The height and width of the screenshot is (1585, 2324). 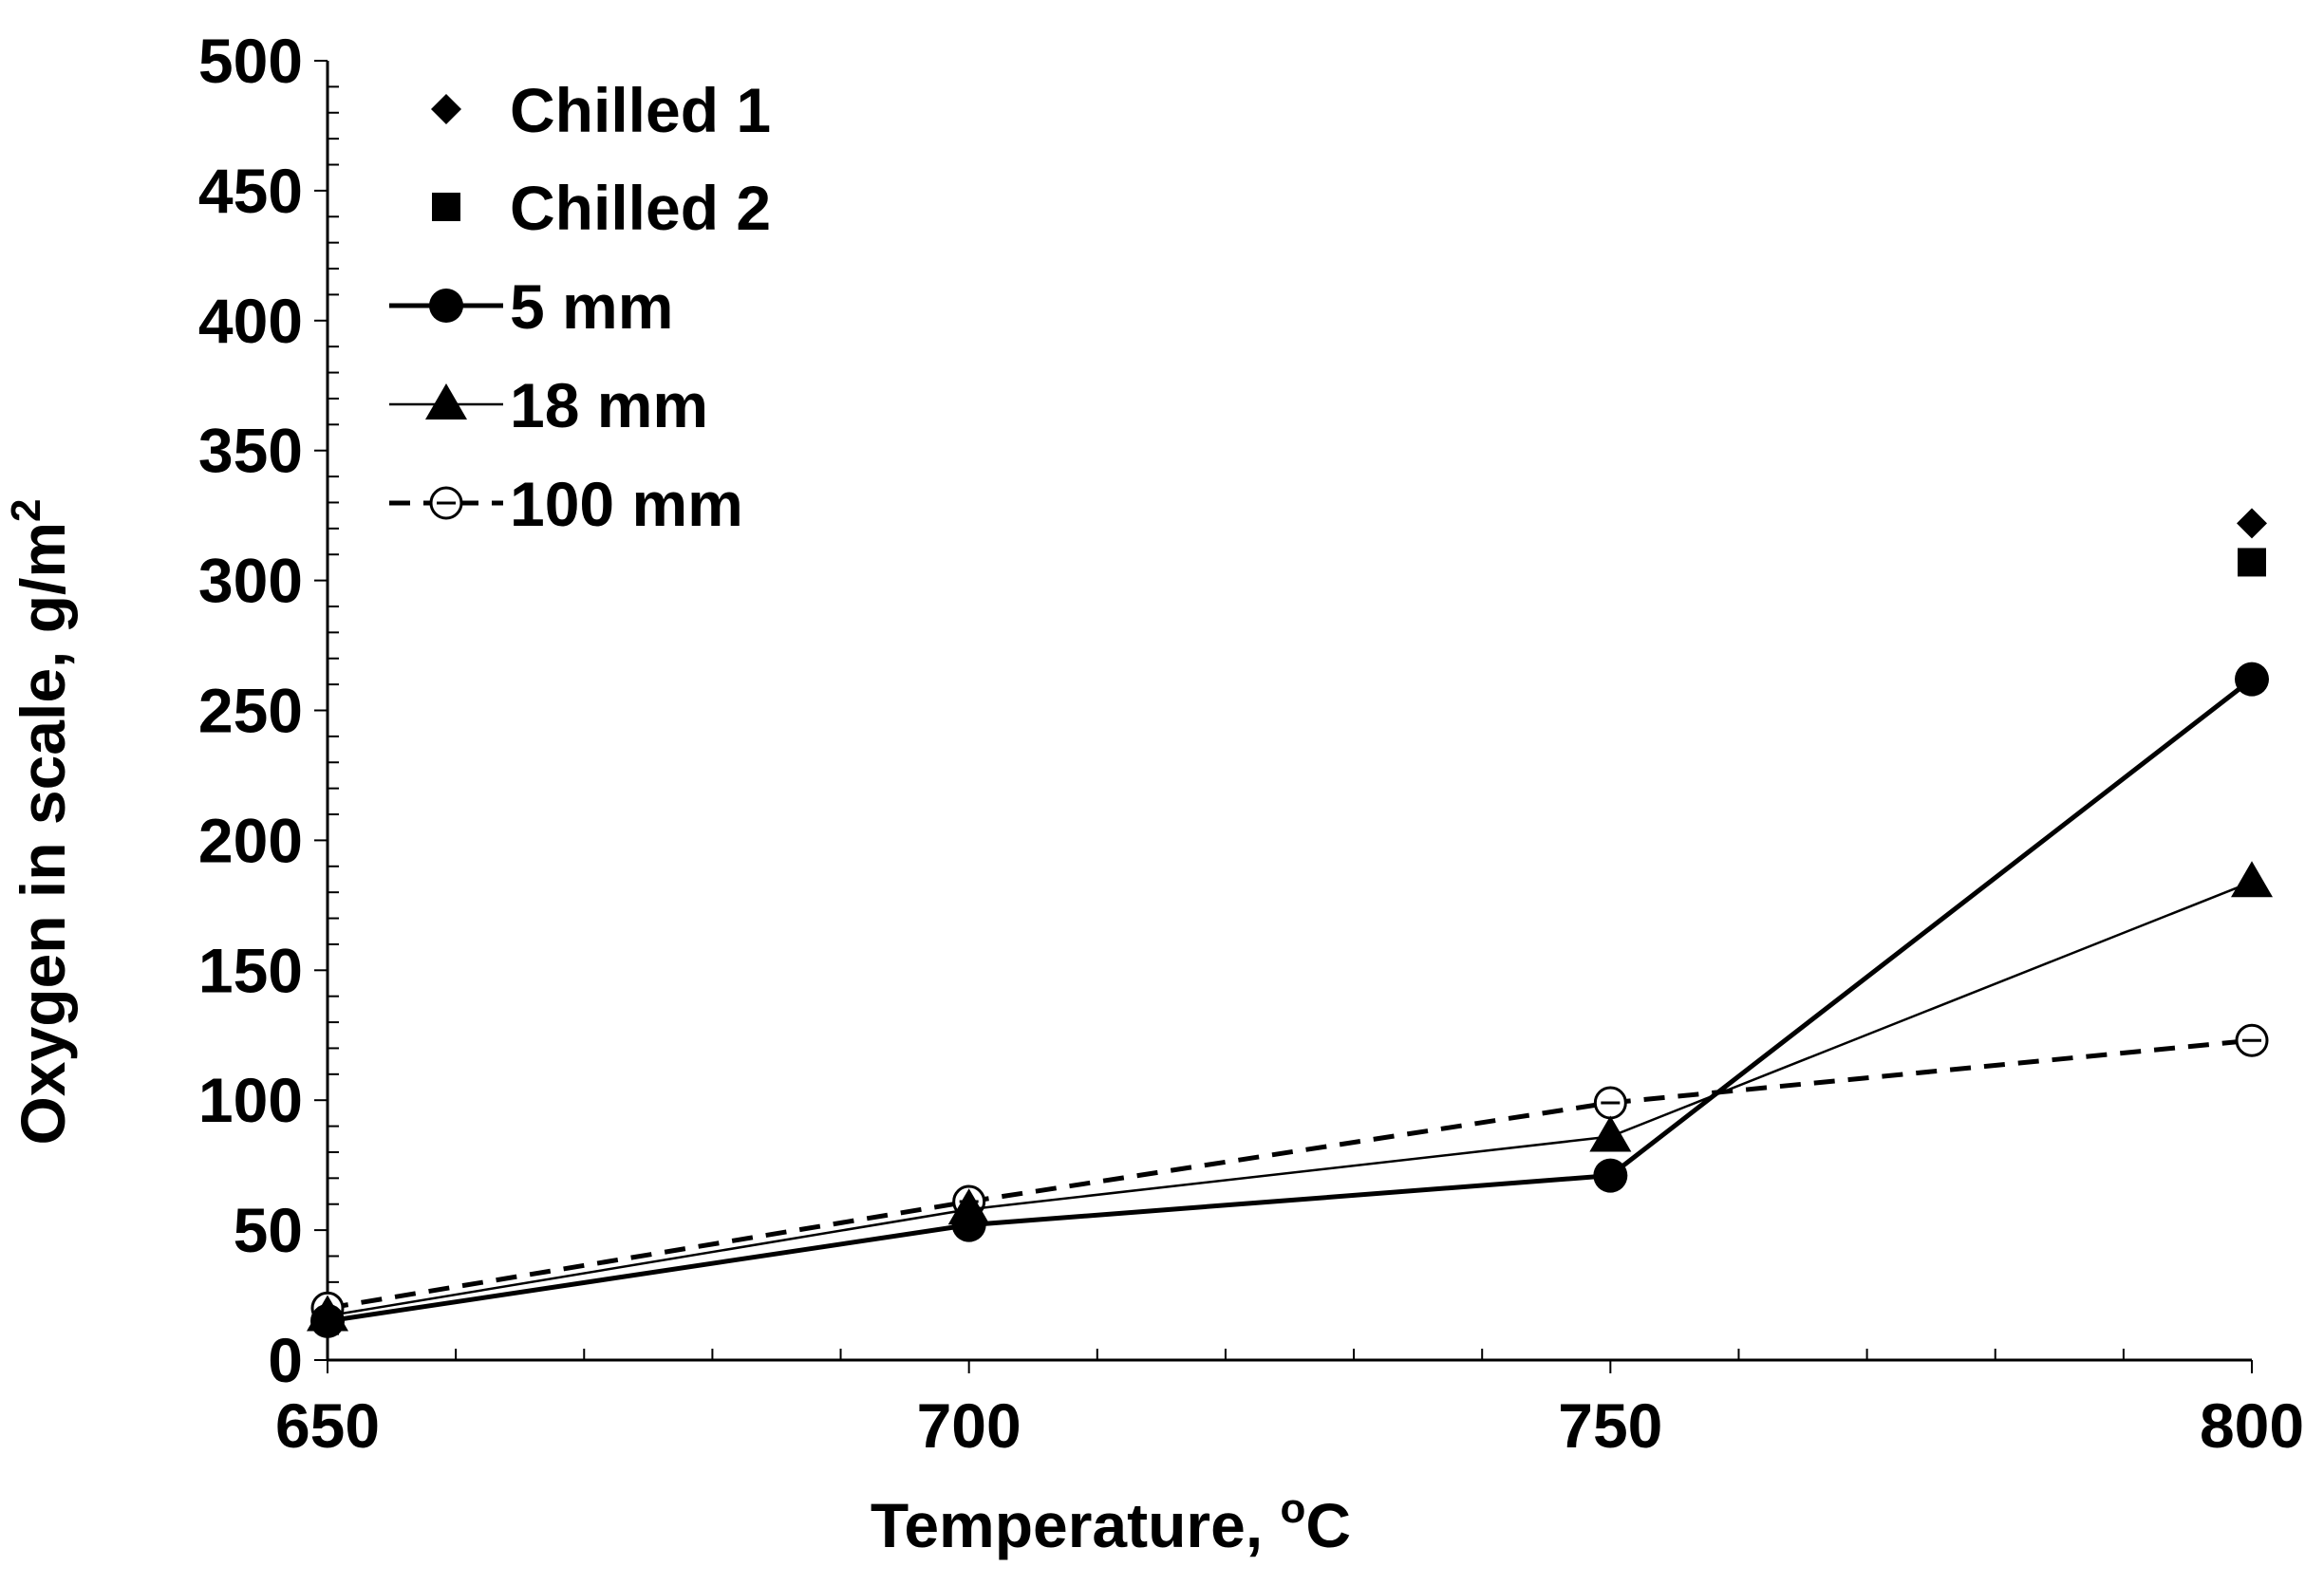 I want to click on y-tick-label: 500, so click(x=250, y=61).